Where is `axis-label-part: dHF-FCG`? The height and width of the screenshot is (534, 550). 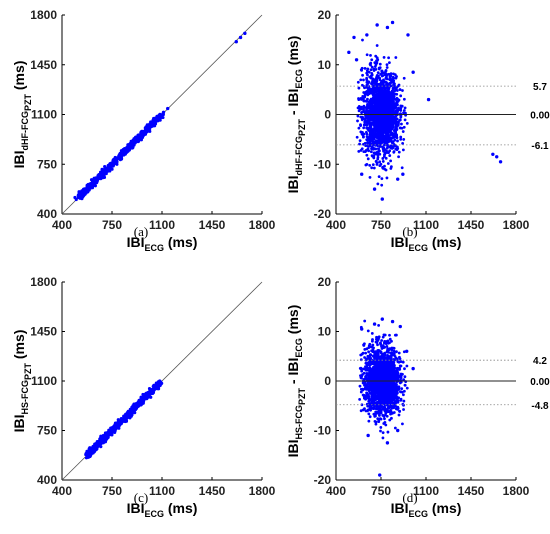 axis-label-part: dHF-FCG is located at coordinates (299, 156).